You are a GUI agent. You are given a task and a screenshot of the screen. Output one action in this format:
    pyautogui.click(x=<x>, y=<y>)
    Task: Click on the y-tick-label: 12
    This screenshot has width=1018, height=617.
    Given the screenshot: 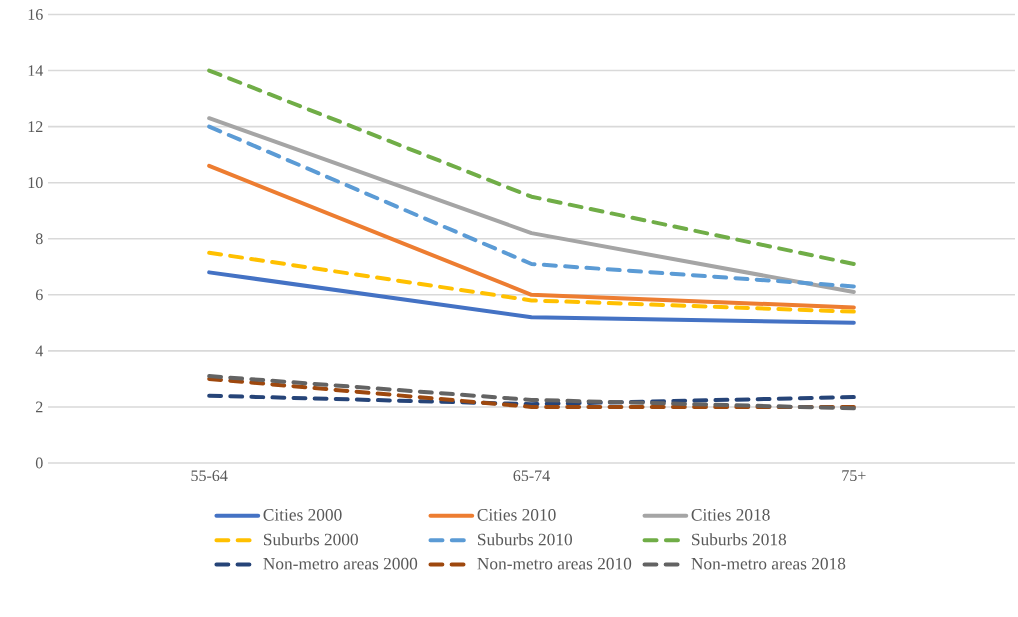 What is the action you would take?
    pyautogui.click(x=35, y=126)
    